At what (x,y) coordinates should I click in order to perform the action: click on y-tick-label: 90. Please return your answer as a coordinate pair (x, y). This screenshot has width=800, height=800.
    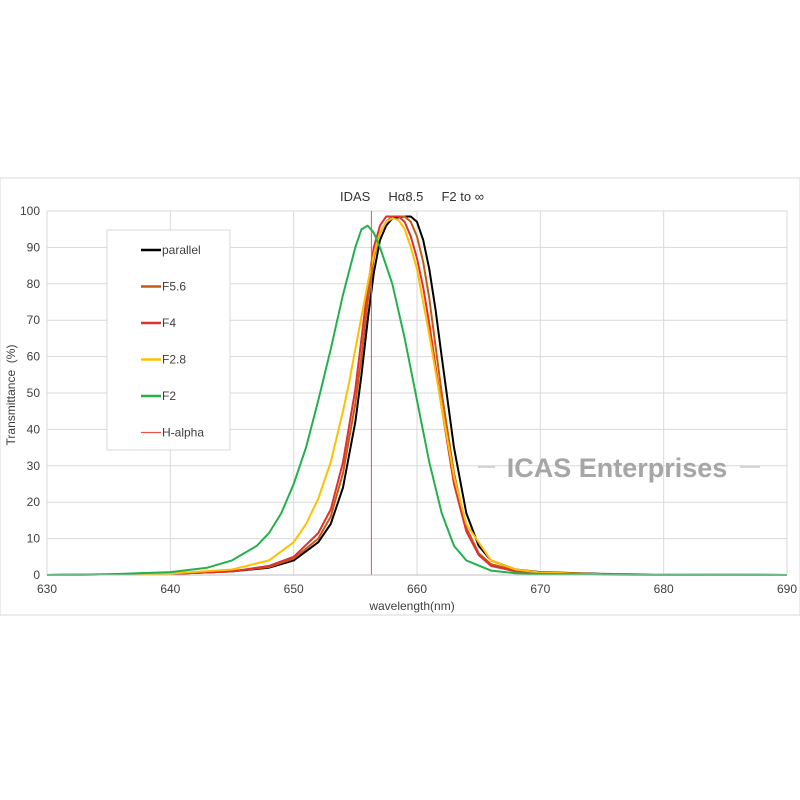
    Looking at the image, I should click on (34, 247).